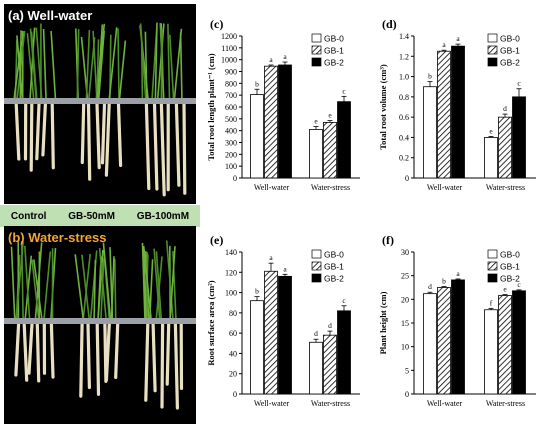 Image resolution: width=550 pixels, height=429 pixels. Describe the element at coordinates (231, 293) in the screenshot. I see `y-tick-label: 100` at that location.